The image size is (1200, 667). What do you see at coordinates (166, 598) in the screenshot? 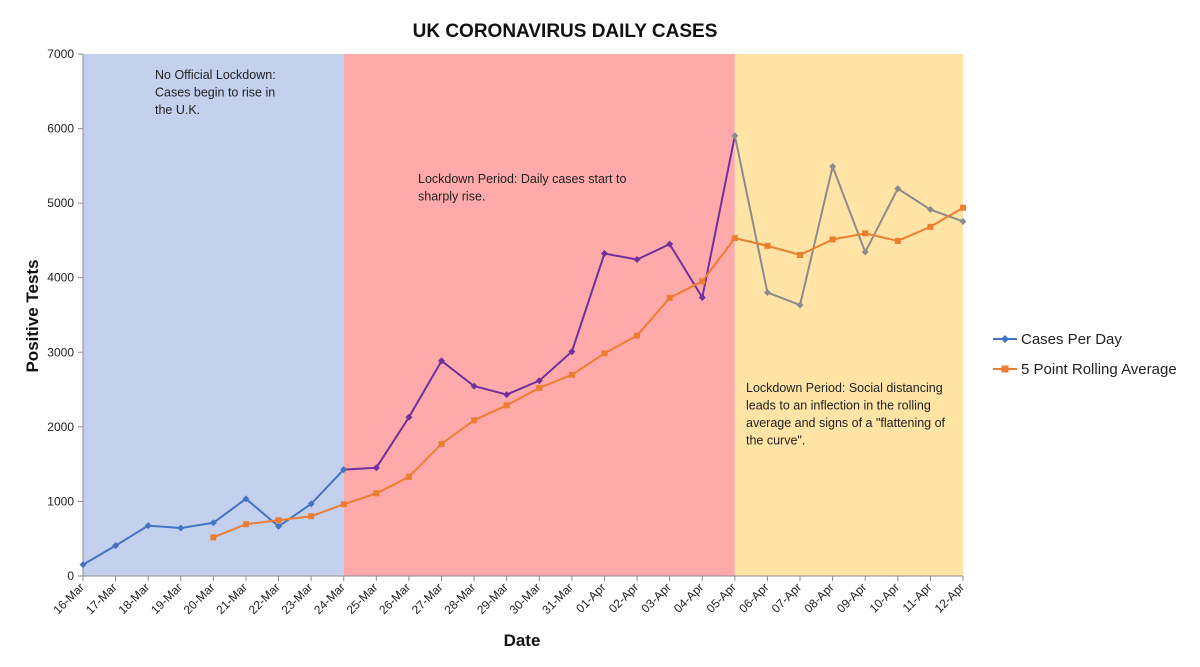
I see `x-tick-label: 19-Mar` at bounding box center [166, 598].